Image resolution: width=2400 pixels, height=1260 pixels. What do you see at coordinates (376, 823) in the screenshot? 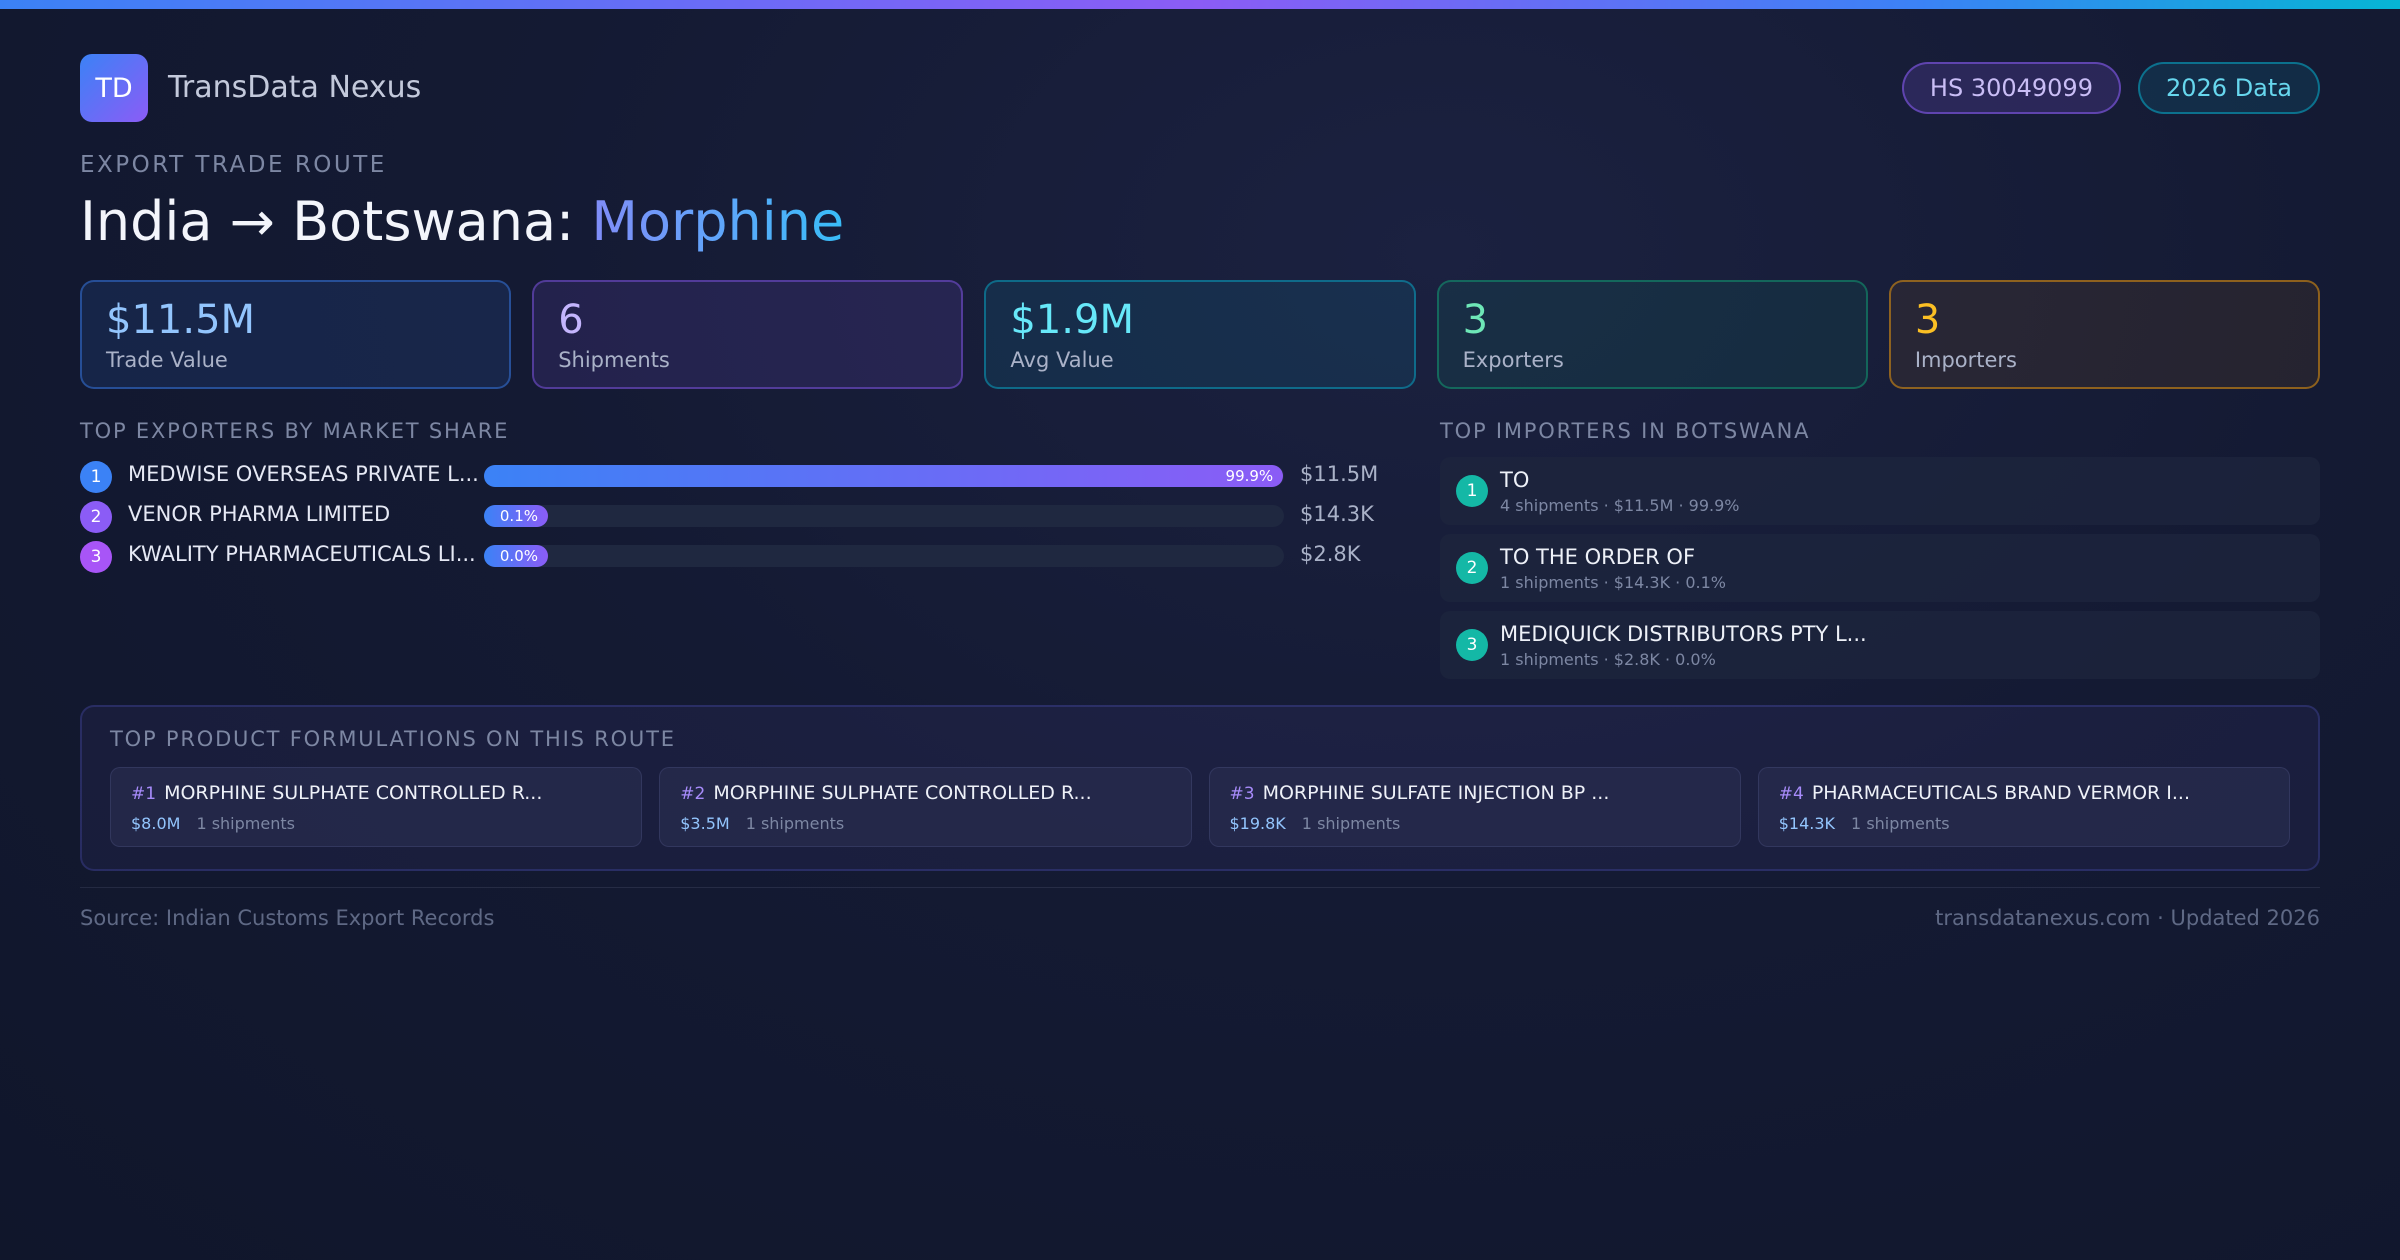
I see `formulation-stats: $8.0M 1 shipments` at bounding box center [376, 823].